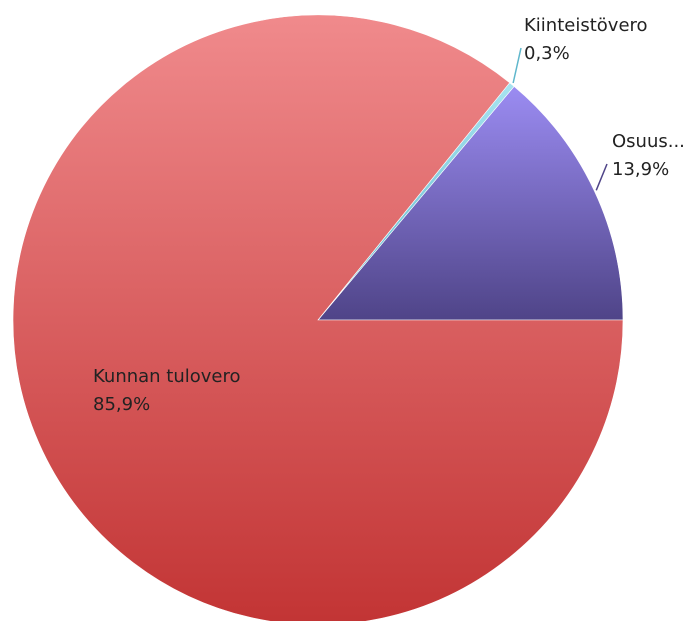 The image size is (697, 625). I want to click on slice-label-name: Kiinteistövero, so click(586, 25).